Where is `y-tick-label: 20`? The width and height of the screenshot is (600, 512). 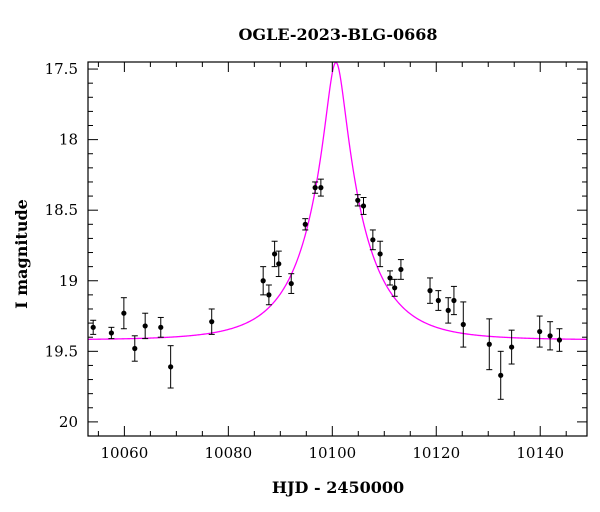
y-tick-label: 20 is located at coordinates (68, 422).